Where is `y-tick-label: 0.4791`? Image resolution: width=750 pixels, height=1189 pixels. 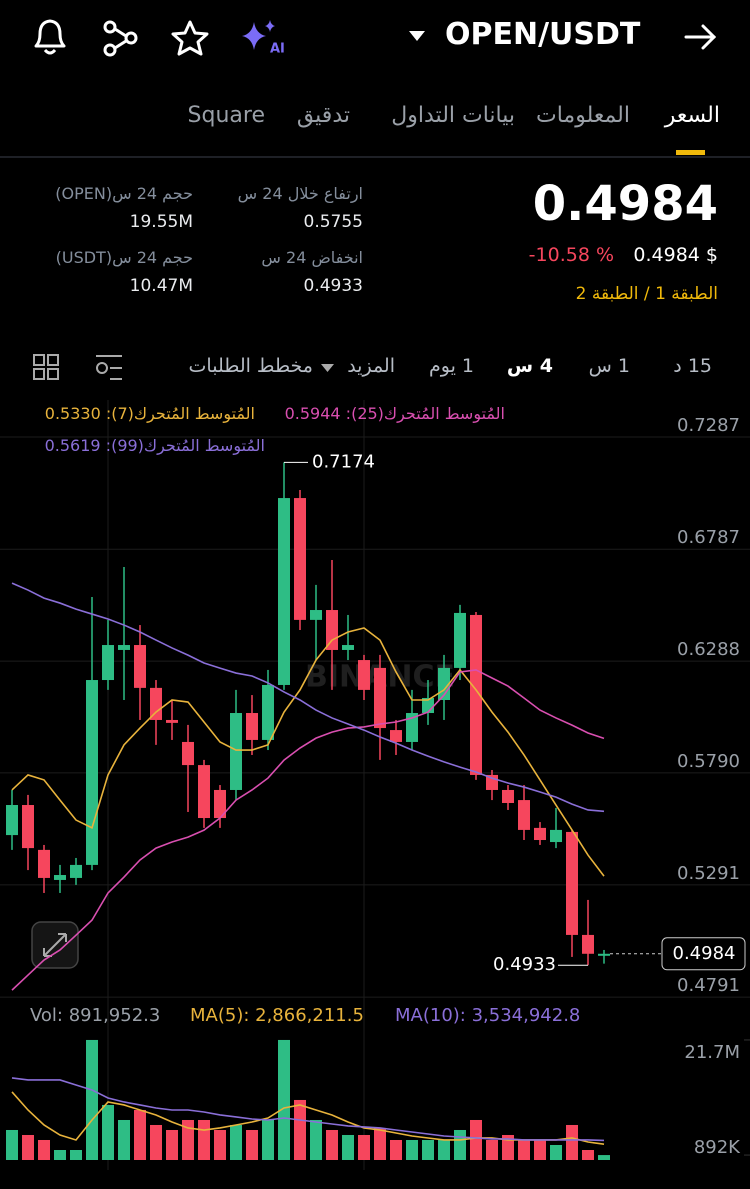
y-tick-label: 0.4791 is located at coordinates (708, 985).